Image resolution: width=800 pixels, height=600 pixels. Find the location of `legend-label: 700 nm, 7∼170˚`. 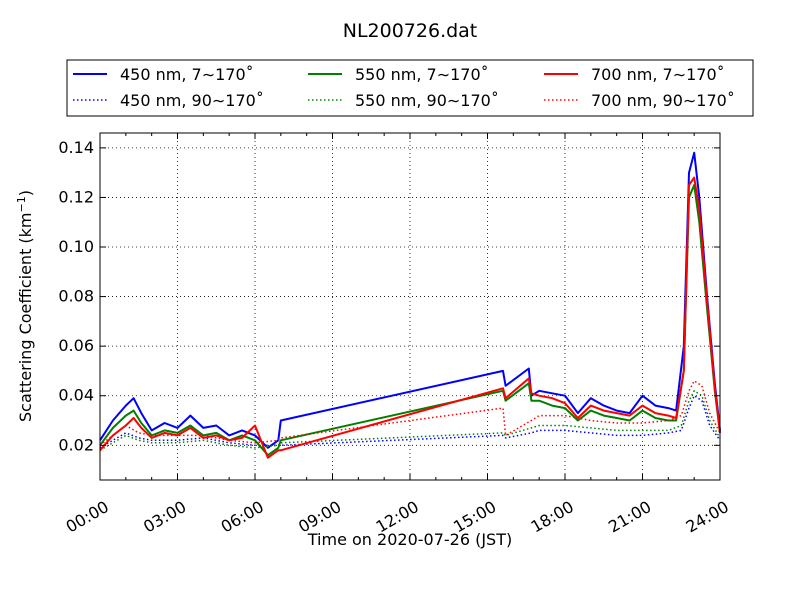

legend-label: 700 nm, 7∼170˚ is located at coordinates (658, 74).